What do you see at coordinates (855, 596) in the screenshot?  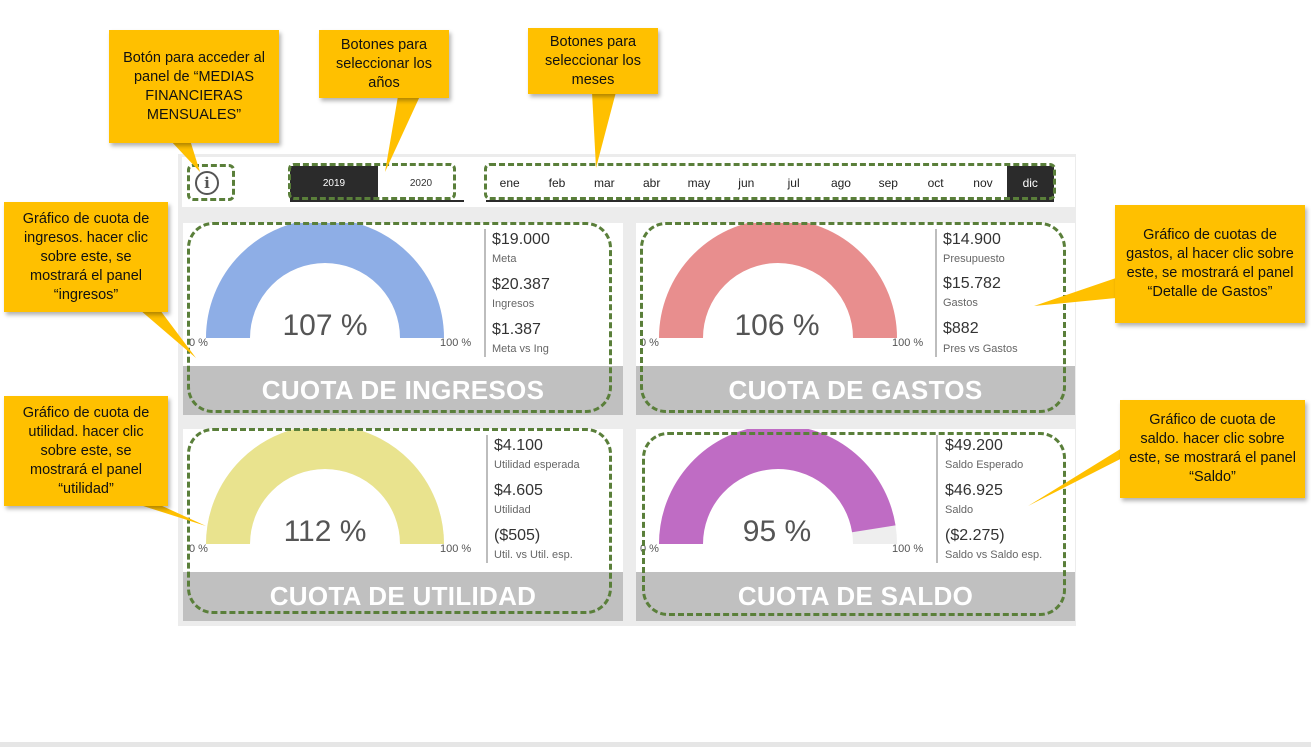 I see `card-saldo-title: CUOTA DE SALDO` at bounding box center [855, 596].